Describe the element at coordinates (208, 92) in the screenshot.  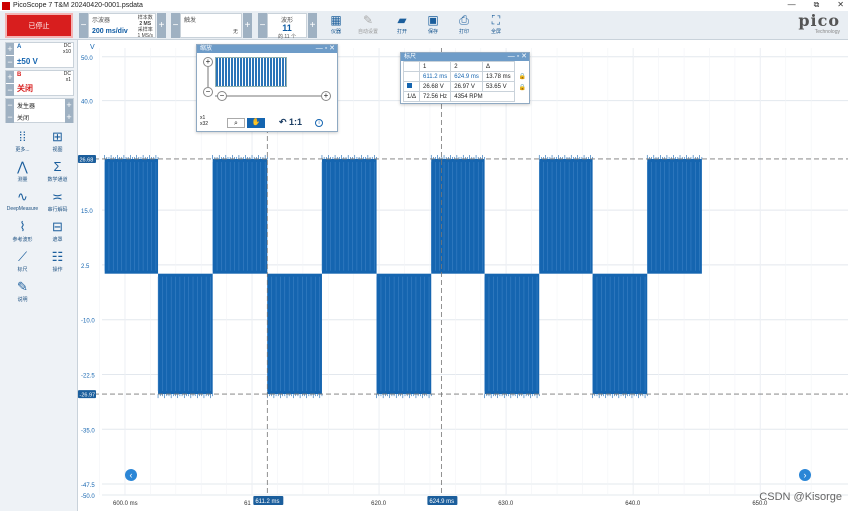
I see `zoom-out-y-icon: −` at that location.